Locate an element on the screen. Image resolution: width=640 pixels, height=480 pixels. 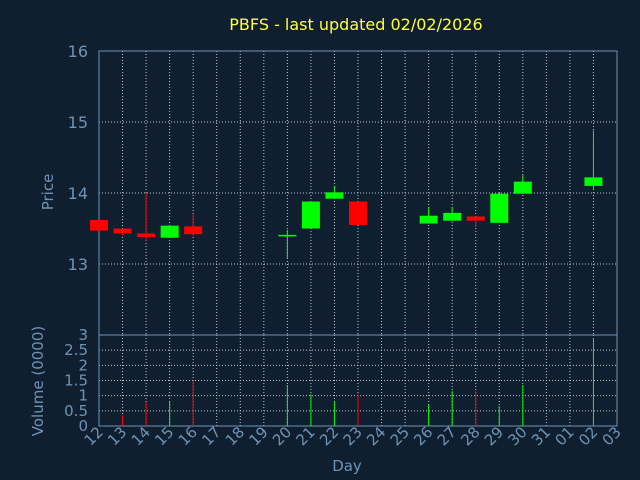
price-tick-label: 16 is located at coordinates (78, 51).